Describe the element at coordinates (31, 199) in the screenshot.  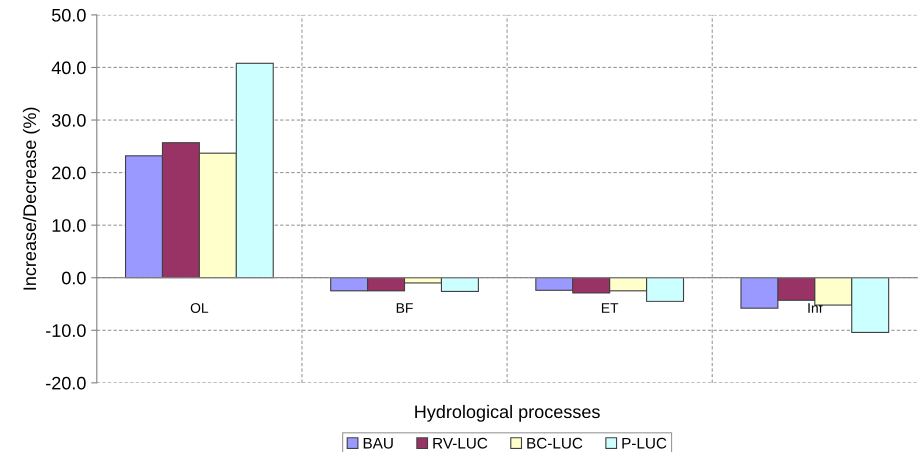
I see `y-axis-title: Increase/Decrease (%)` at that location.